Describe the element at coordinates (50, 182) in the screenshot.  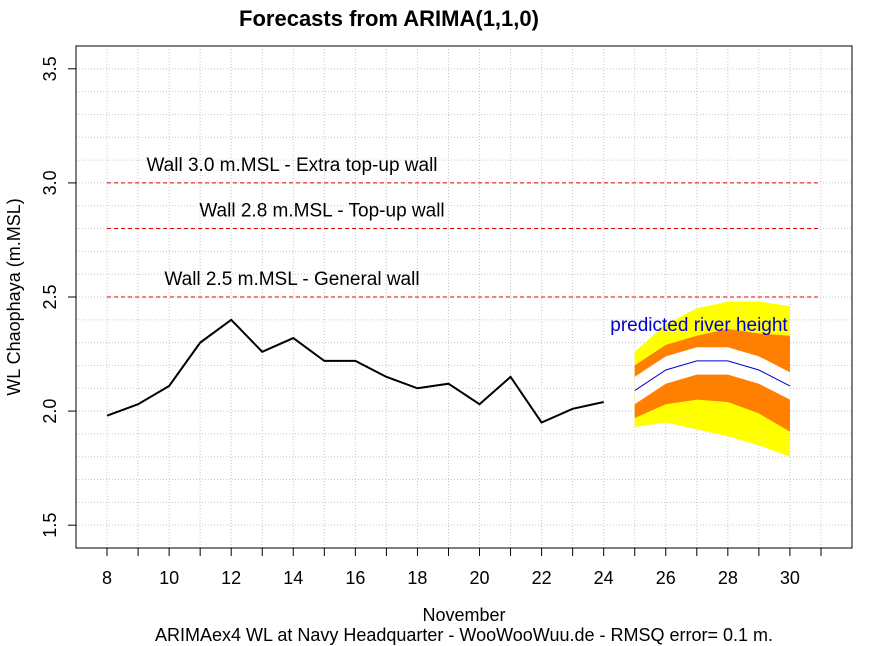
I see `y-tick-label: 3.0` at that location.